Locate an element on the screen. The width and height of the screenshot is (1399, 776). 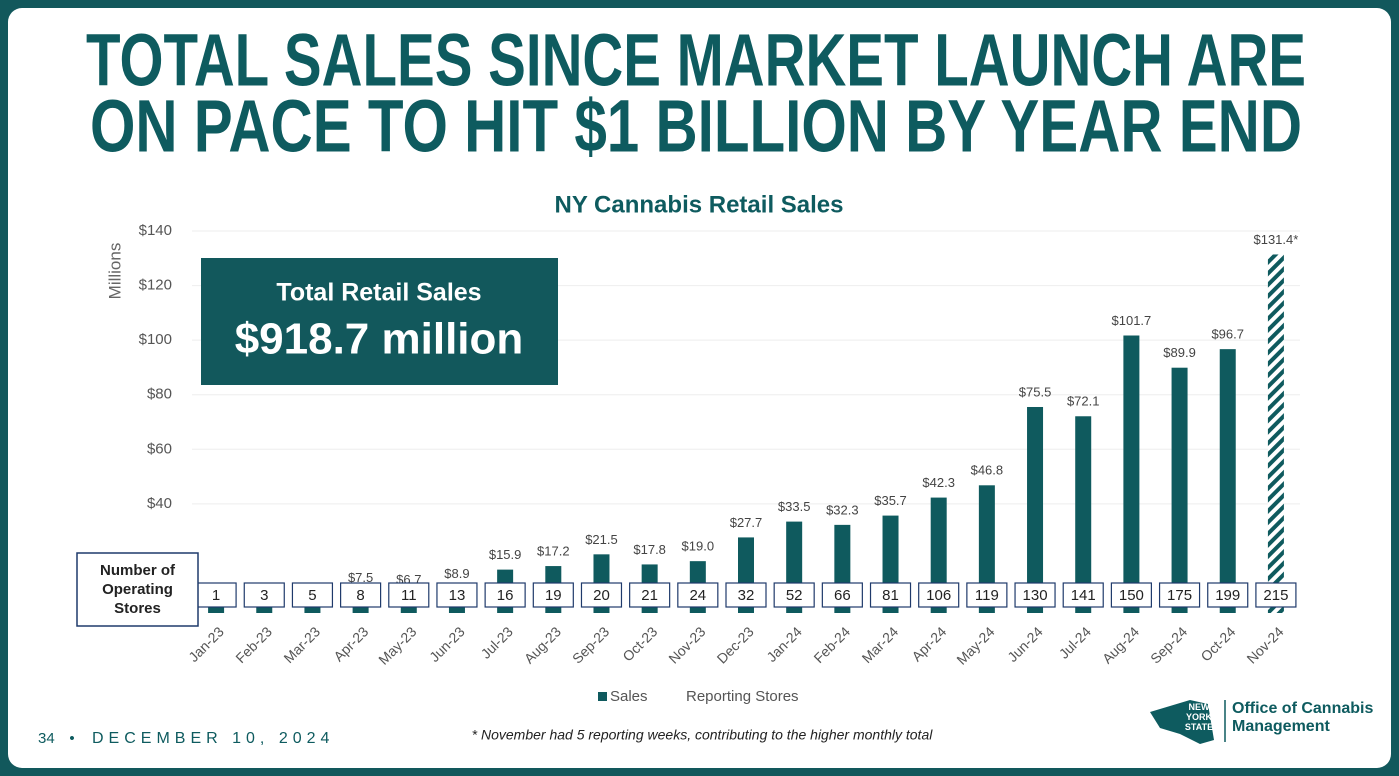
store-count: 199 is located at coordinates (1227, 595).